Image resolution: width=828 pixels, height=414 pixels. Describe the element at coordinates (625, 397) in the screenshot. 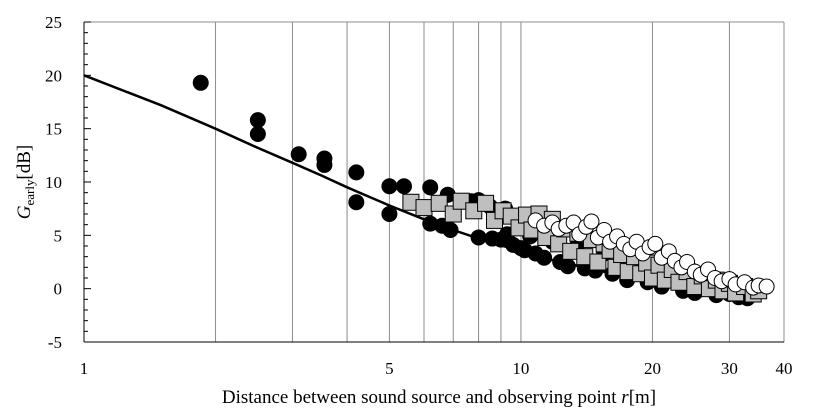

I see `x-axis-title-variable: r` at that location.